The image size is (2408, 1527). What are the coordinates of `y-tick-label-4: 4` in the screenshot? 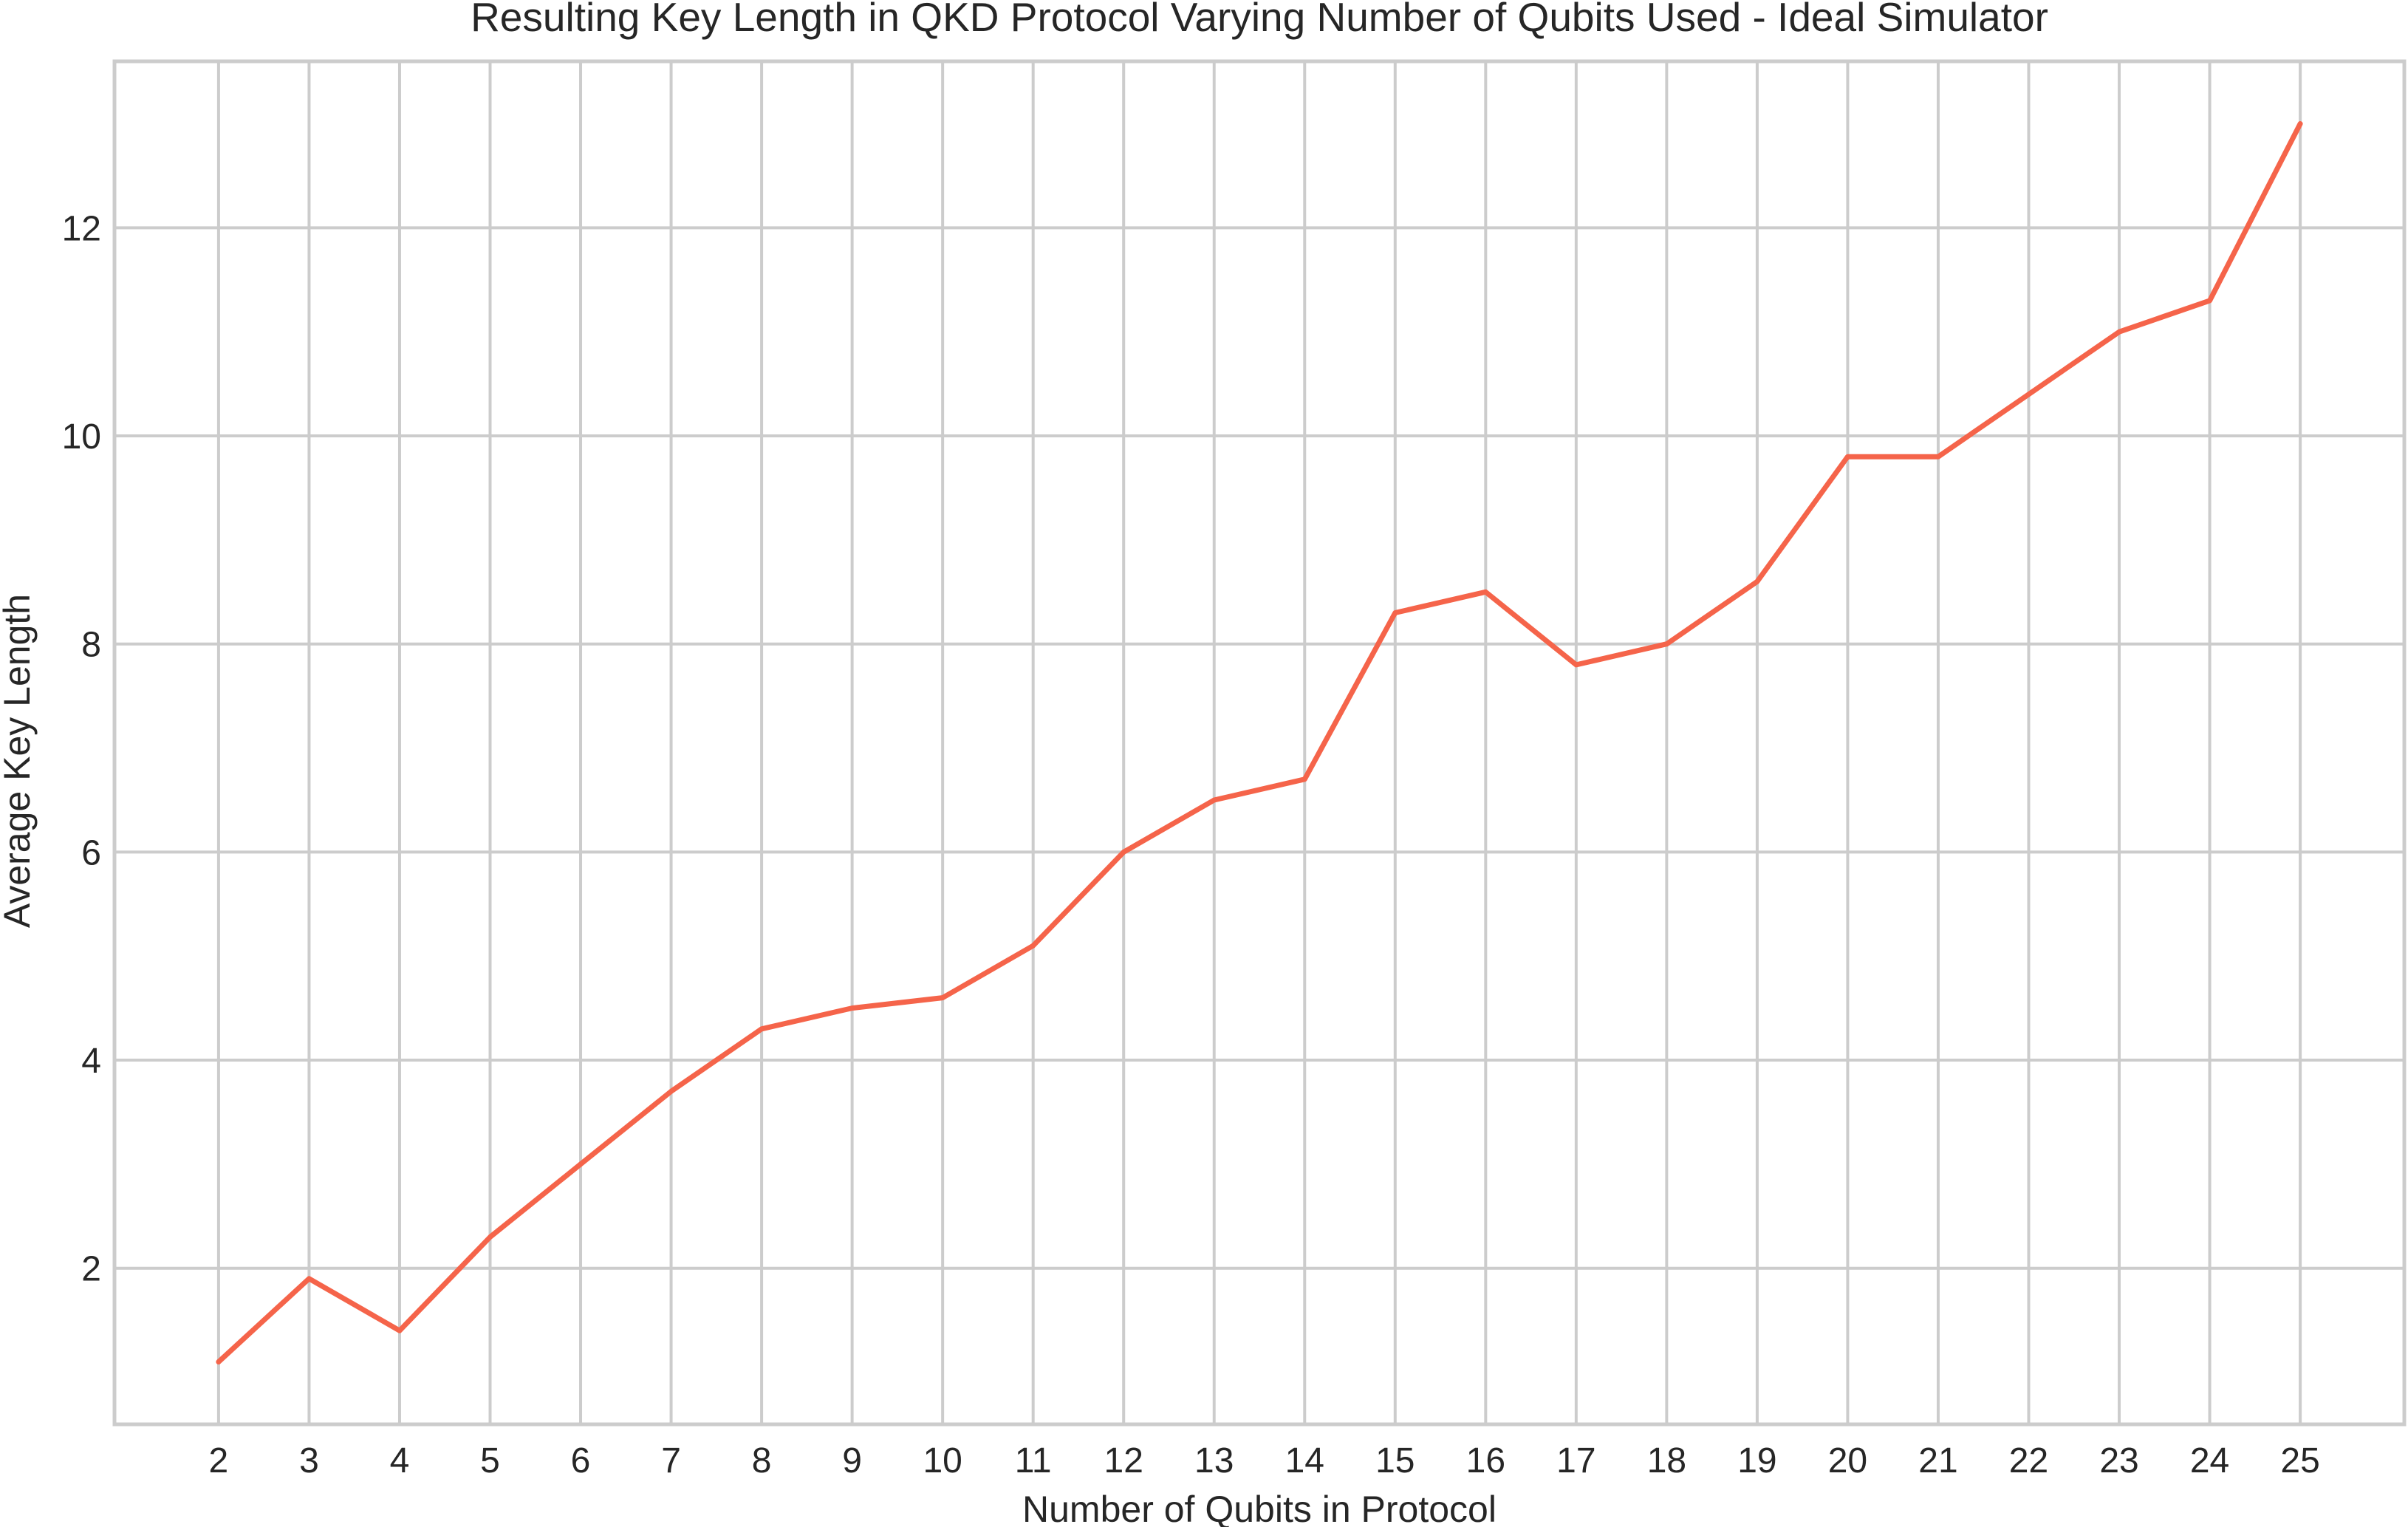 It's located at (91, 1061).